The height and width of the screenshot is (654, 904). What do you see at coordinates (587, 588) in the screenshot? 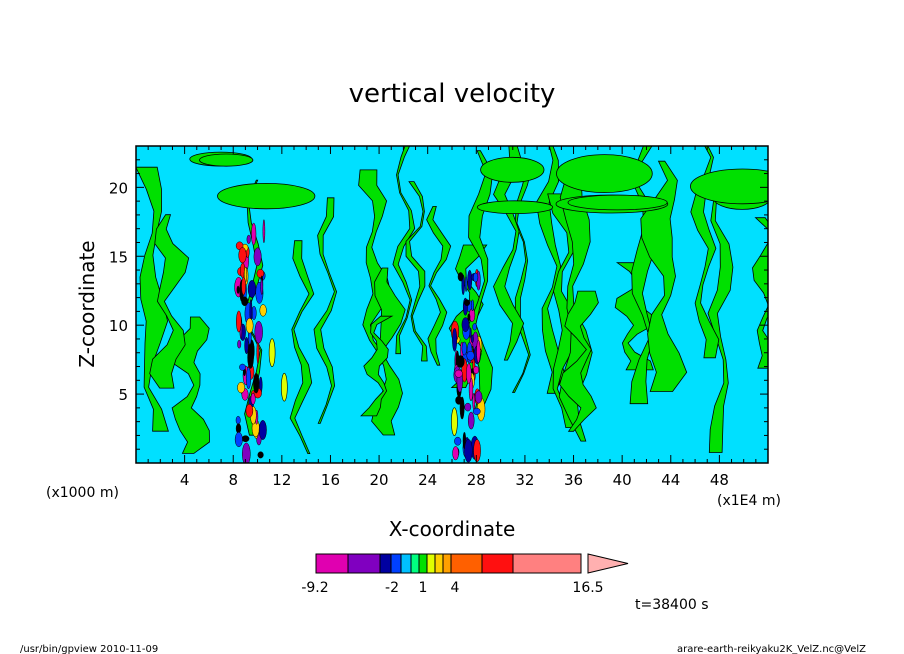
I see `colorbar-label: 16.5` at bounding box center [587, 588].